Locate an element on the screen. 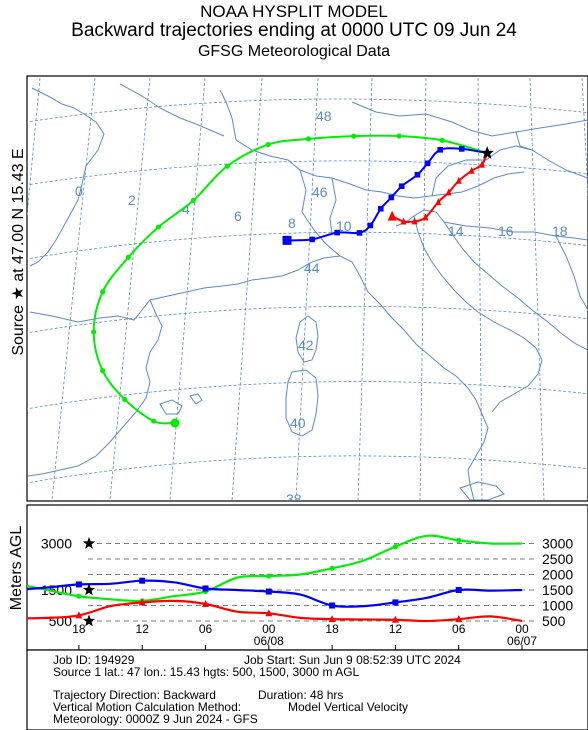 The width and height of the screenshot is (588, 730). height-trajectories is located at coordinates (267, 578).